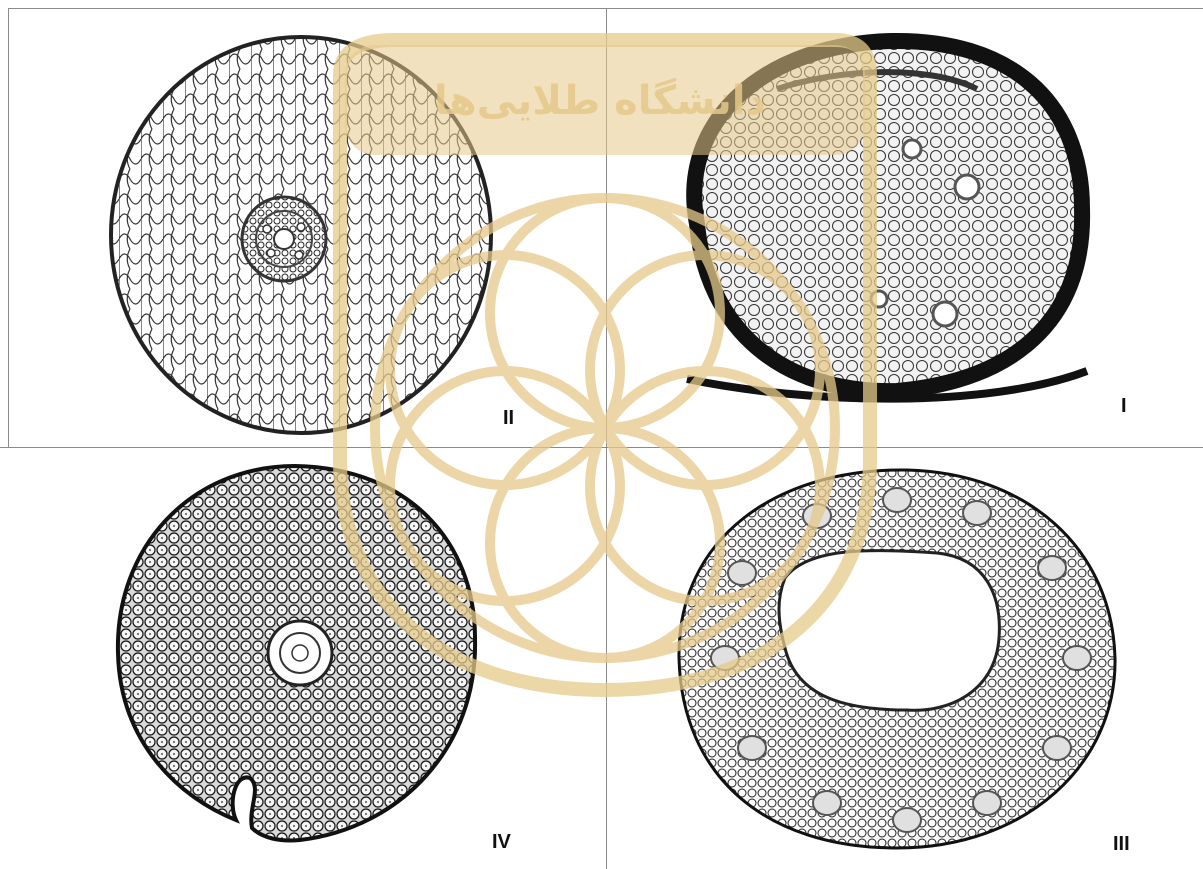 Image resolution: width=1203 pixels, height=869 pixels. I want to click on panel-label-i: I, so click(1124, 406).